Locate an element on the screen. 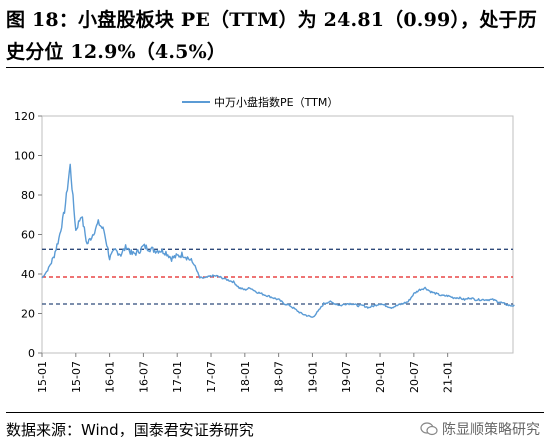 The width and height of the screenshot is (550, 445). legend: 中万小盘指数PE（TTM） is located at coordinates (260, 102).